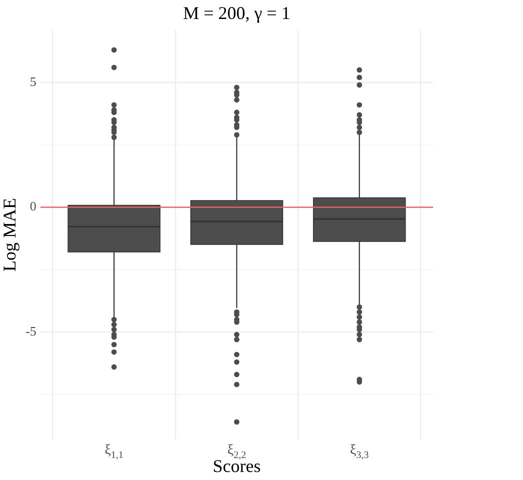  I want to click on x-tick-label: ξ$_{3,3}$, so click(359, 452).